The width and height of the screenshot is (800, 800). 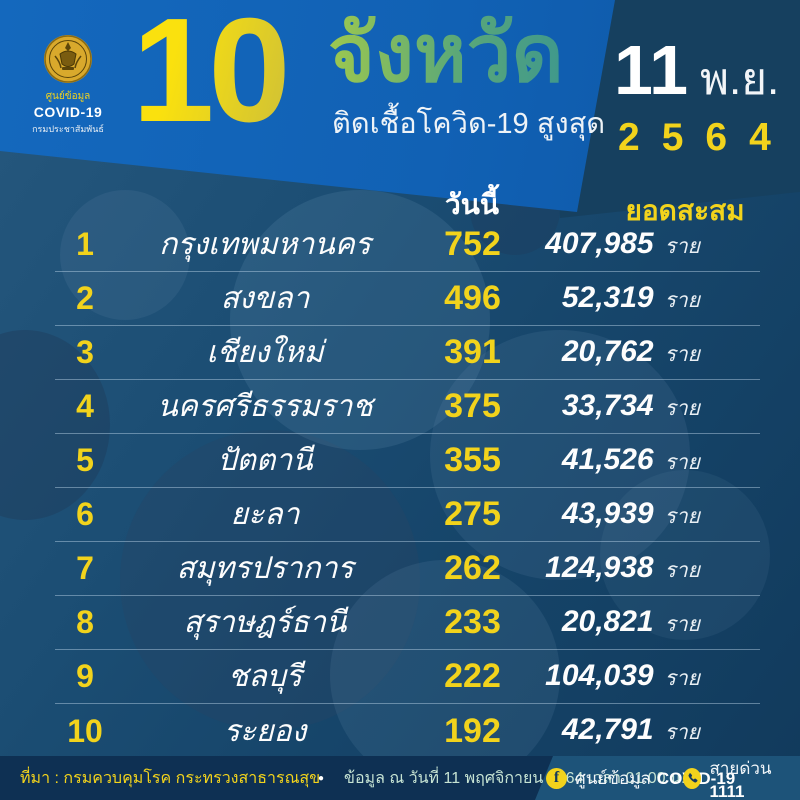 What do you see at coordinates (607, 405) in the screenshot?
I see `cumulative-number: 33,734` at bounding box center [607, 405].